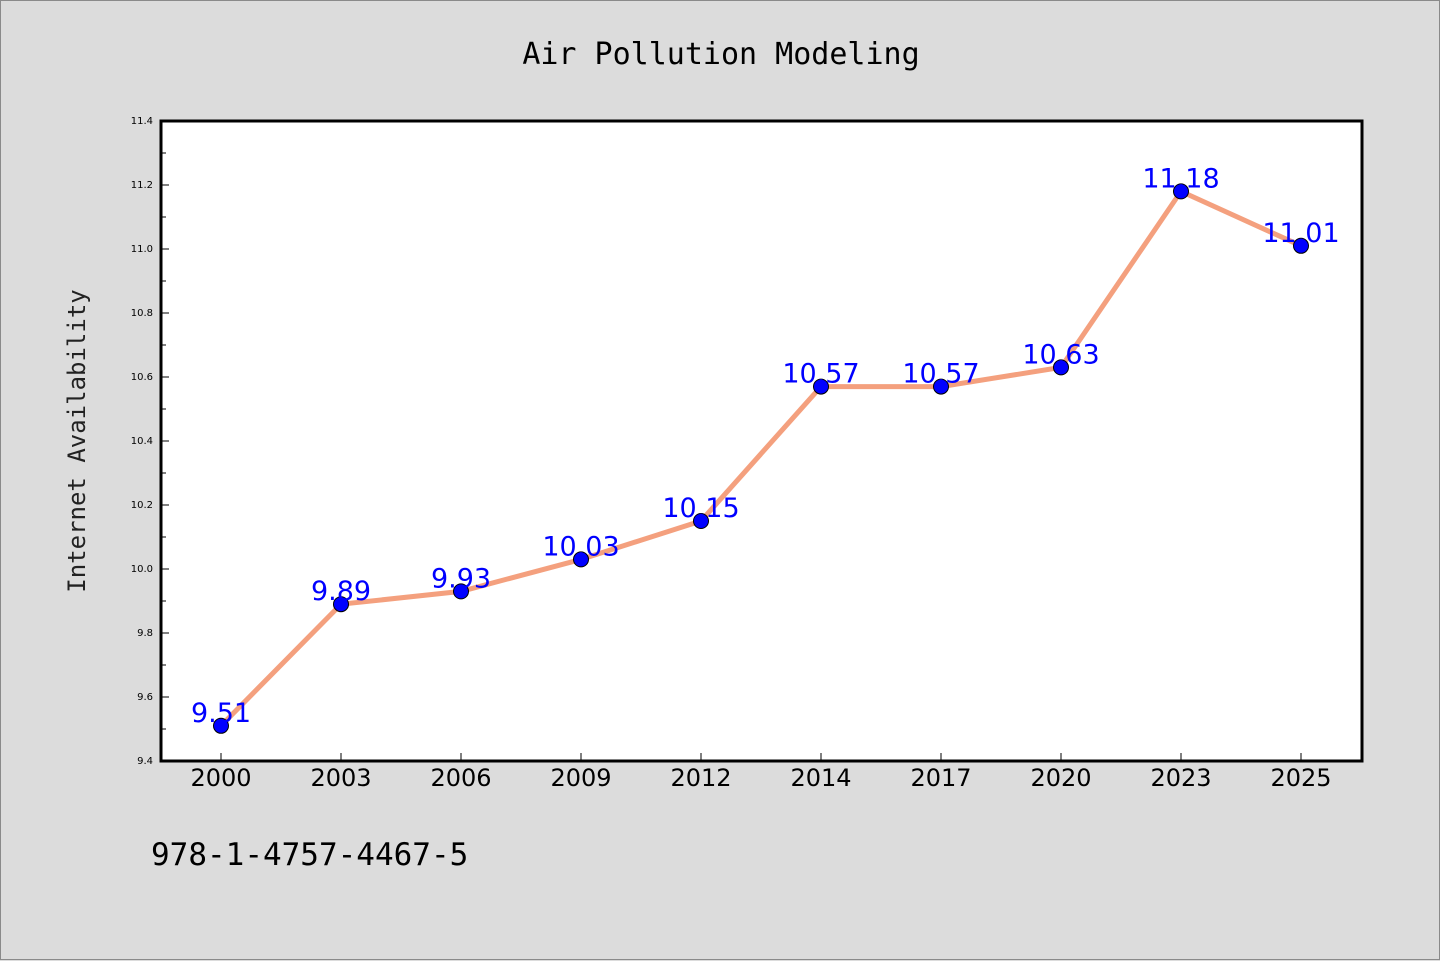 This screenshot has height=961, width=1440. I want to click on y-tick-label: 10.2, so click(142, 505).